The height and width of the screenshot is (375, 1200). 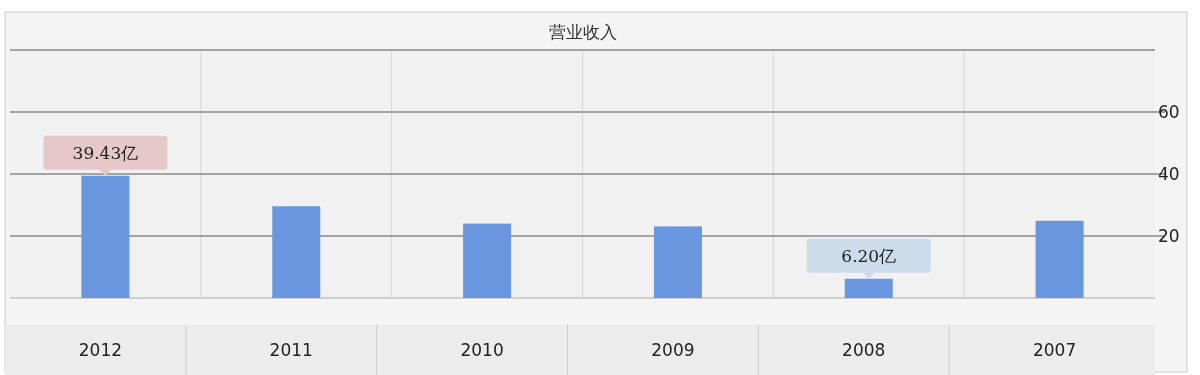 I want to click on y-tick-label: 20, so click(x=1169, y=236).